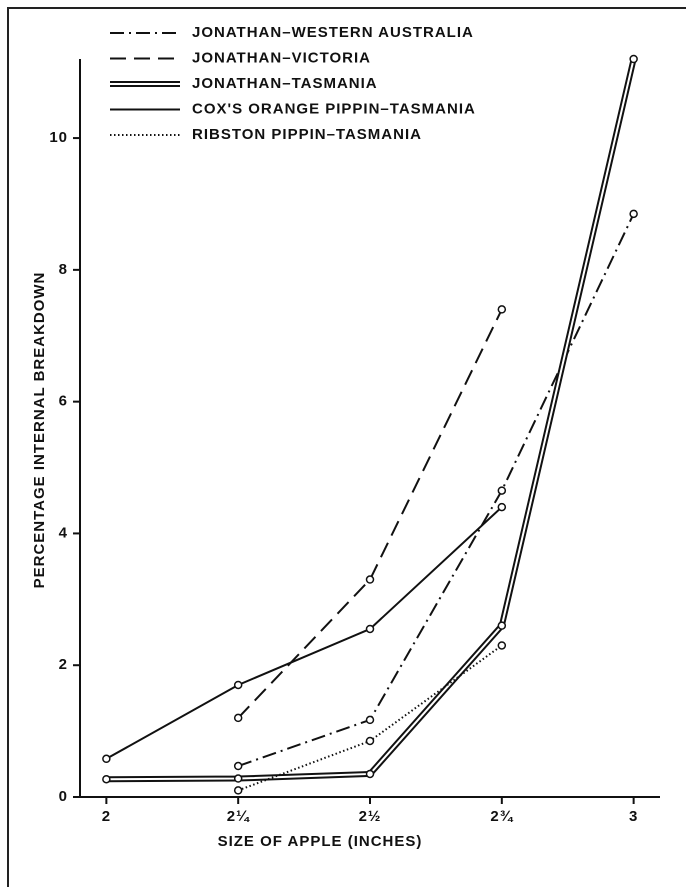 The height and width of the screenshot is (887, 686). I want to click on legend-label: JONATHAN–TASMANIA, so click(285, 83).